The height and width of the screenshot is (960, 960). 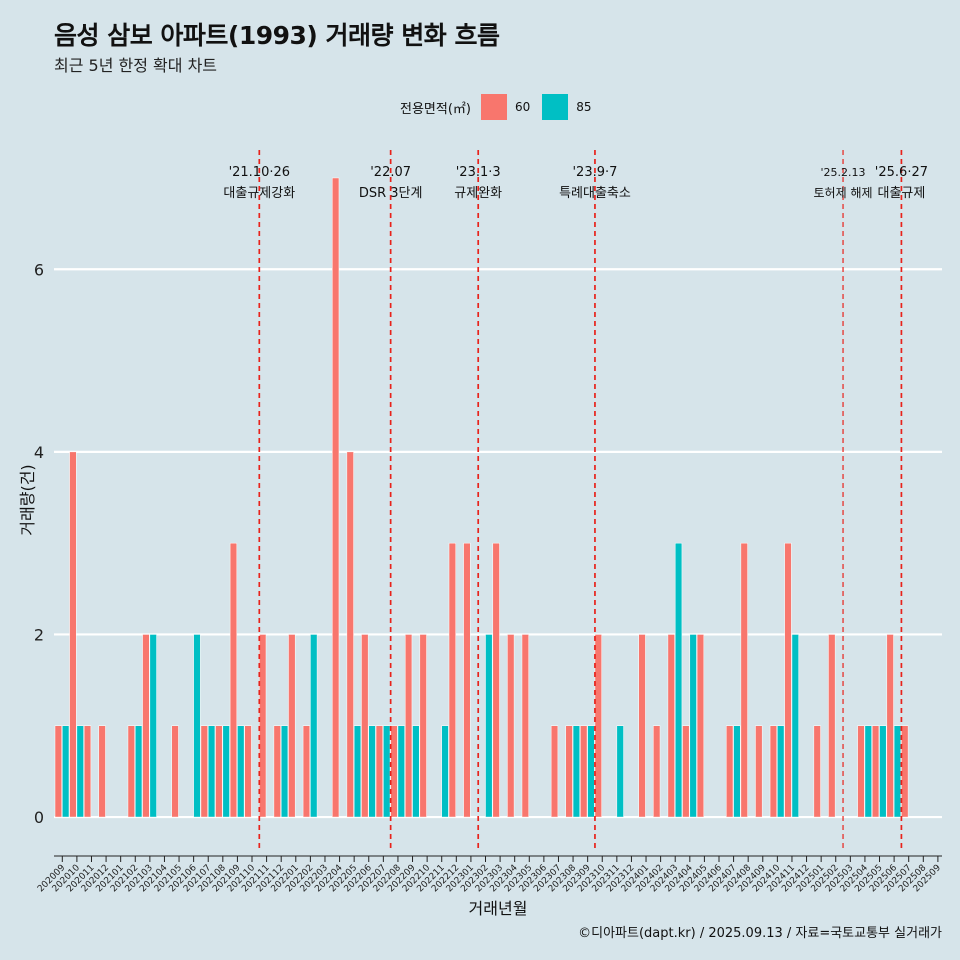 What do you see at coordinates (478, 193) in the screenshot?
I see `event-name-label: 규제완화` at bounding box center [478, 193].